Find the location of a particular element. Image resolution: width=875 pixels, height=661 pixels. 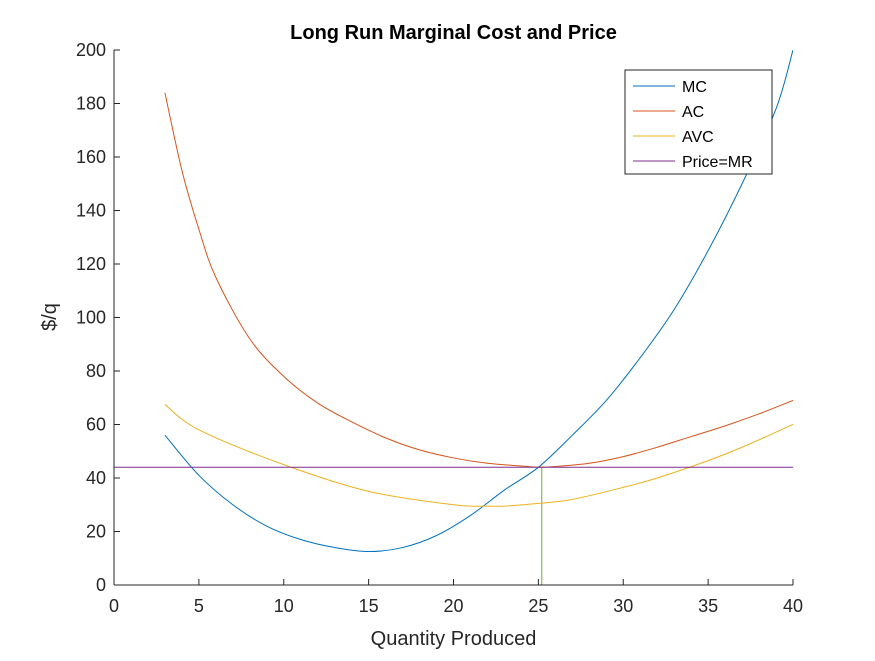

x-tick-label: 25 is located at coordinates (538, 606).